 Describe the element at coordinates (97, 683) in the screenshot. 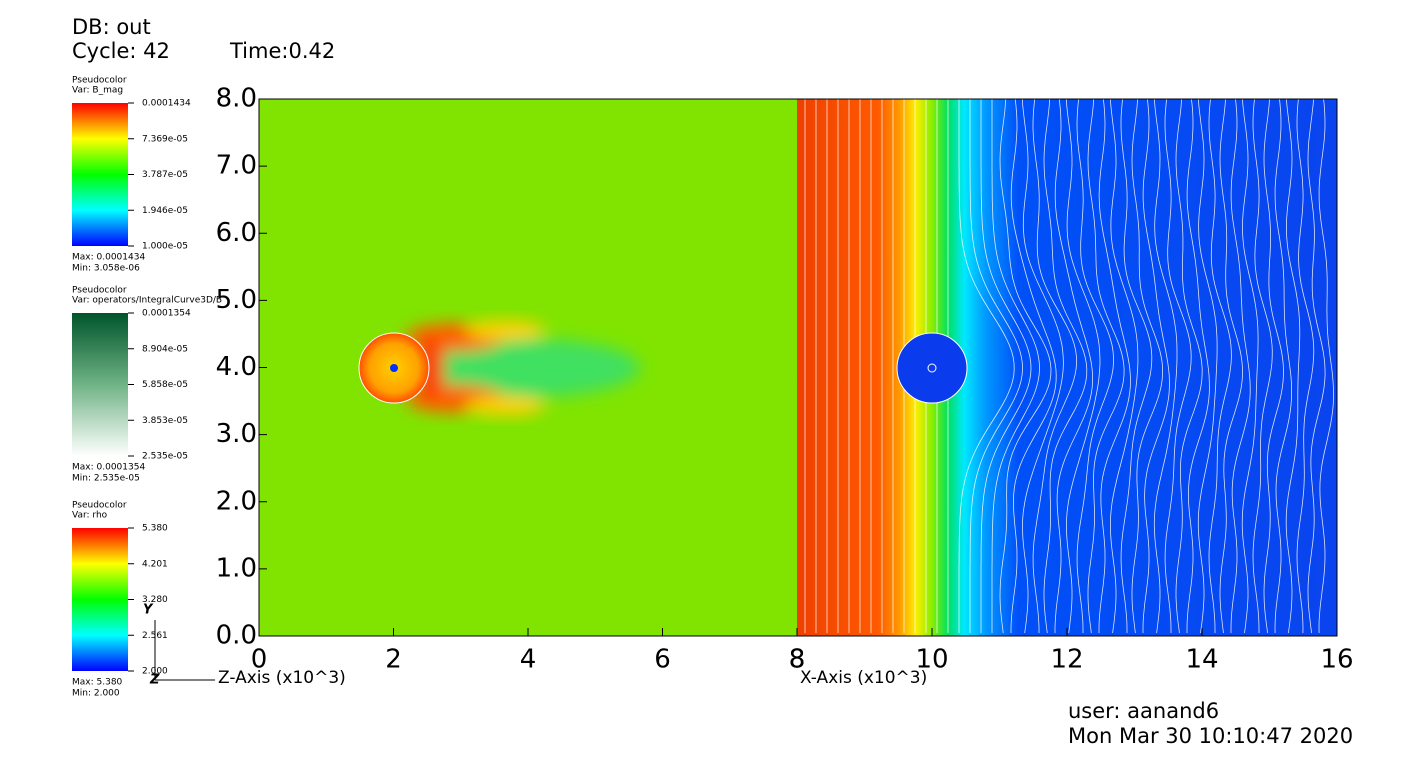

I see `legend-max: Max: 5.380` at that location.